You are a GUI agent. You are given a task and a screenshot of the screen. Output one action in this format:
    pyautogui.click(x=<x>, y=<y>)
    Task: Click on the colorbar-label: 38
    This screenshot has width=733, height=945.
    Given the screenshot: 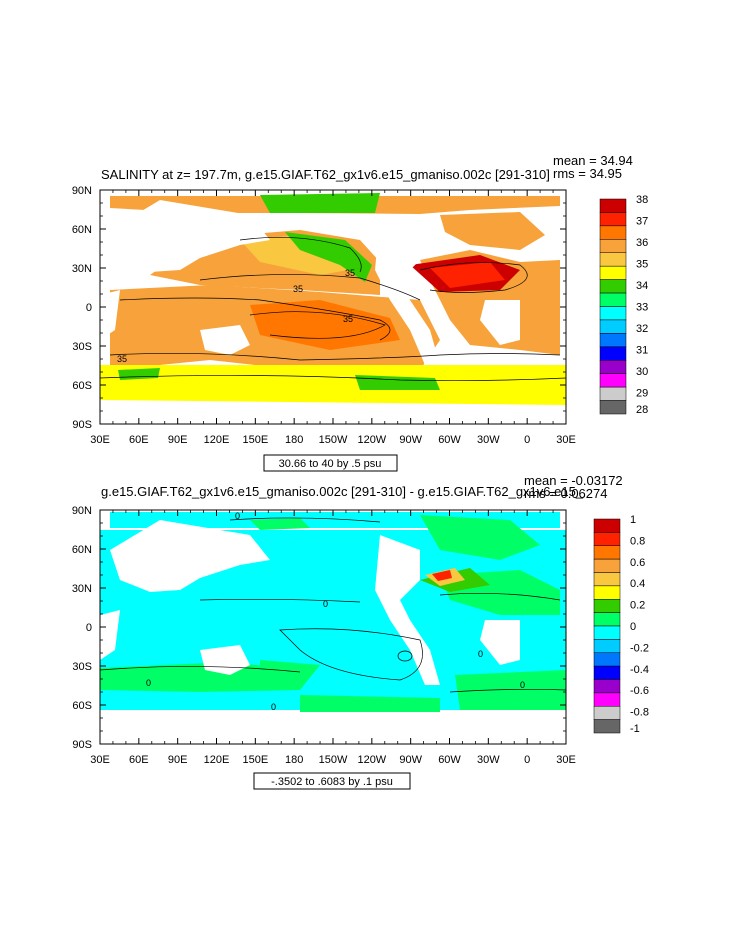 What is the action you would take?
    pyautogui.click(x=642, y=200)
    